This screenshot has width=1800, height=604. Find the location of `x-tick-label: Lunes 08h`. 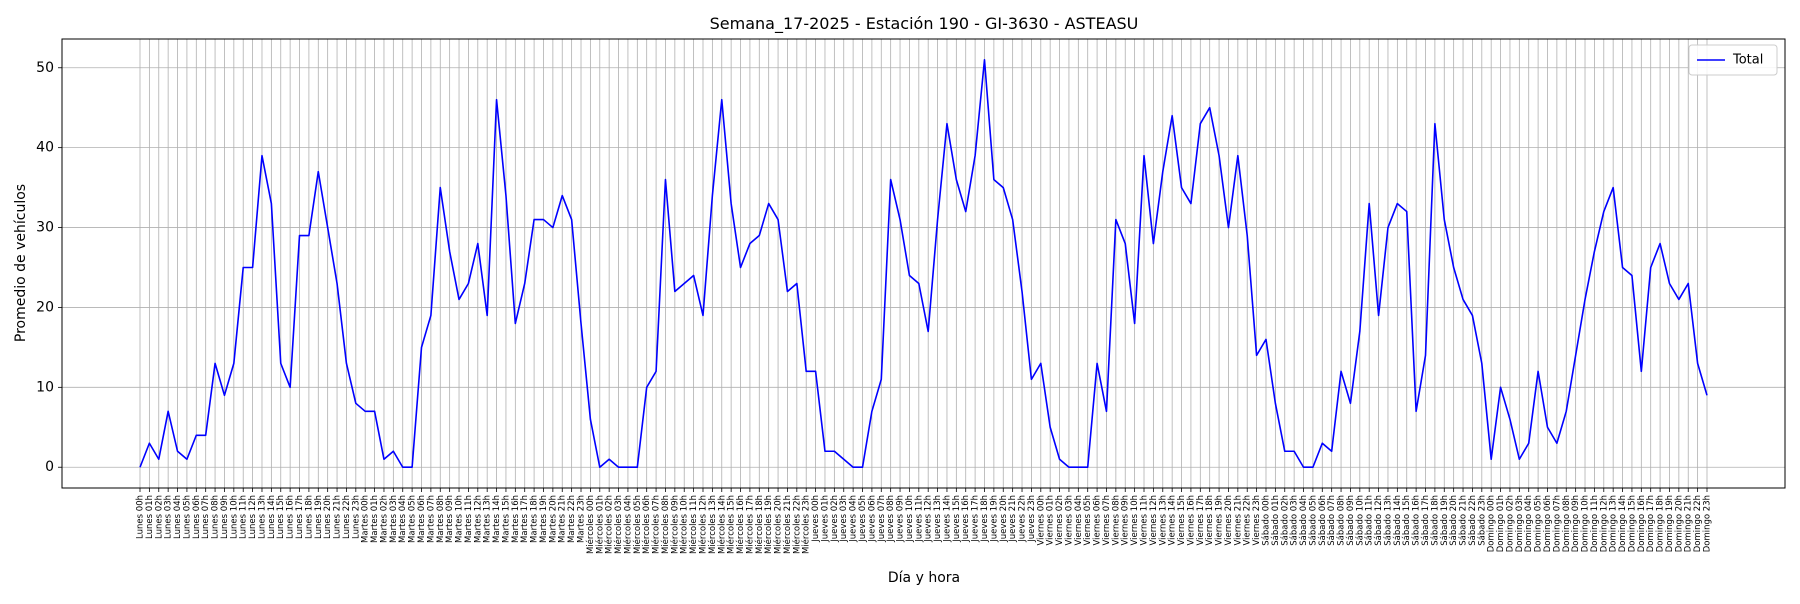

x-tick-label: Lunes 08h is located at coordinates (216, 517).